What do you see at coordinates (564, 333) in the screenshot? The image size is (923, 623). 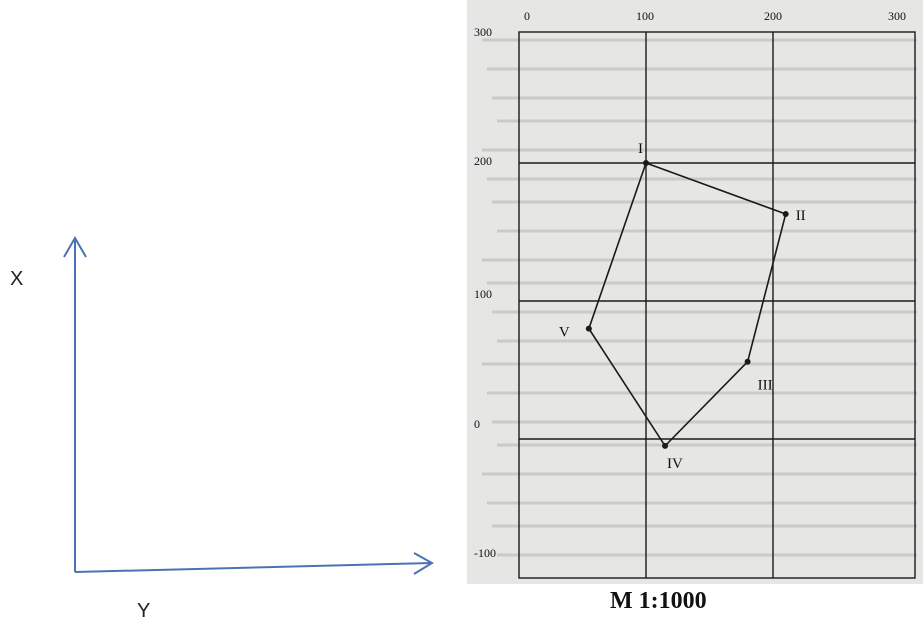 I see `station-label: V` at bounding box center [564, 333].